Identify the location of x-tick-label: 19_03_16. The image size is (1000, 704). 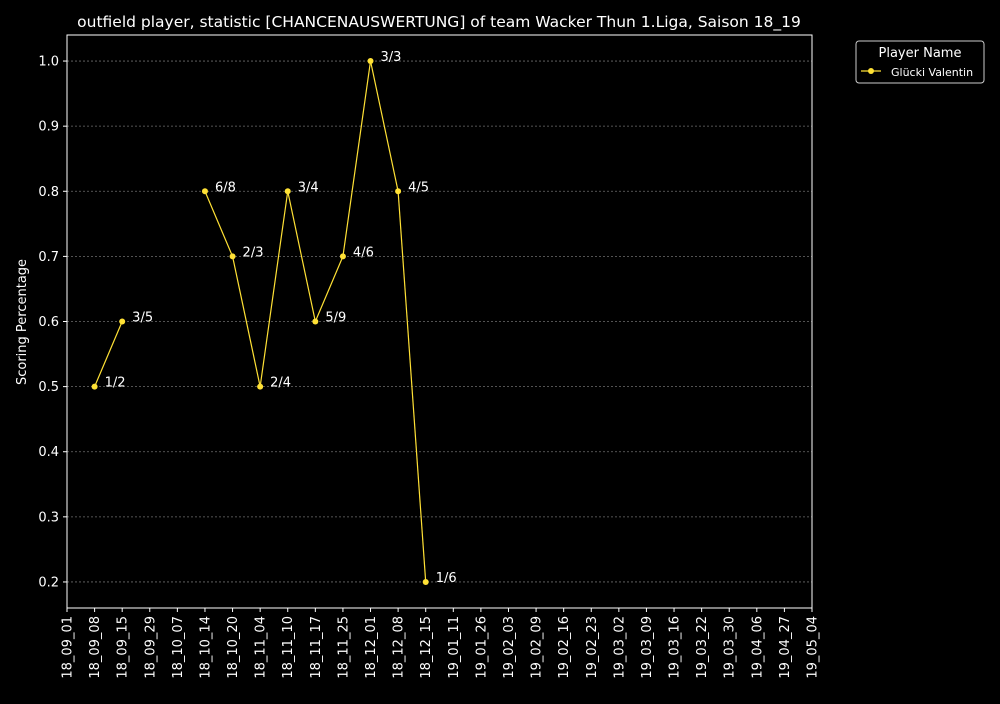
(675, 647).